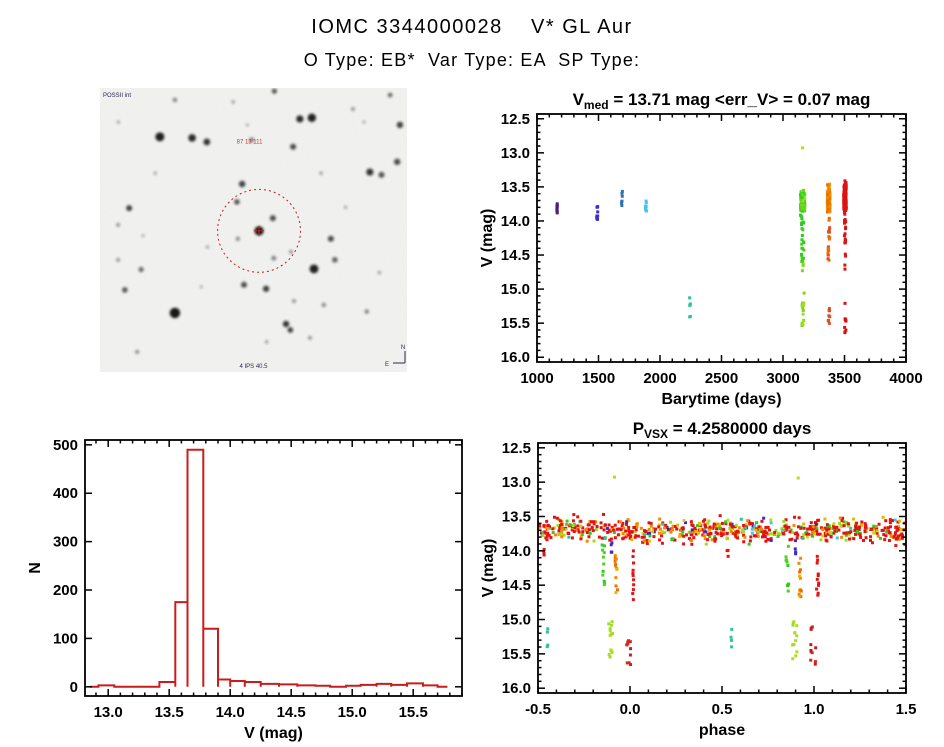 The width and height of the screenshot is (944, 747). I want to click on compass-north-label: N, so click(403, 348).